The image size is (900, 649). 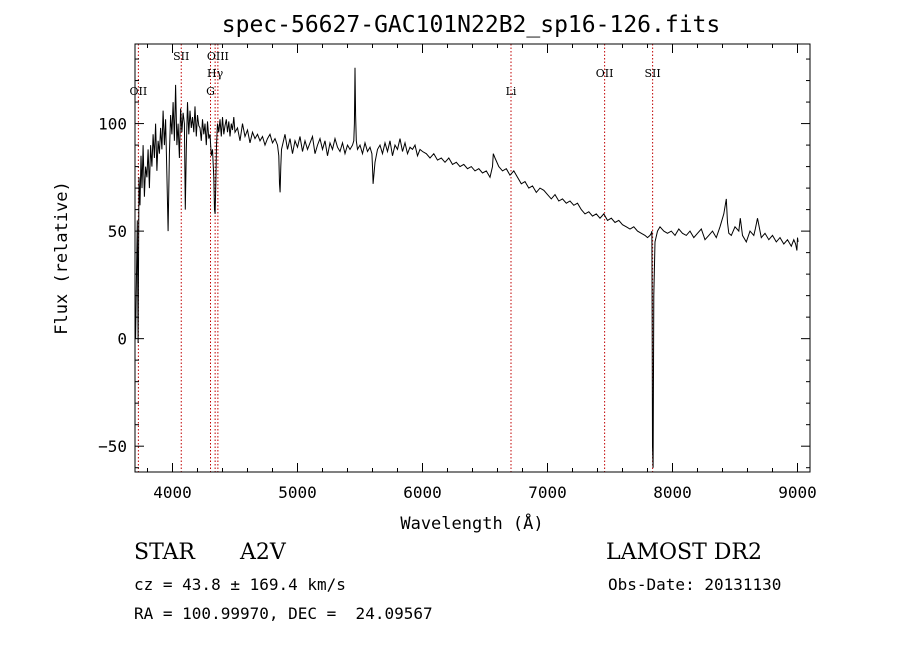 I want to click on x-tick-label: 4000, so click(x=172, y=492).